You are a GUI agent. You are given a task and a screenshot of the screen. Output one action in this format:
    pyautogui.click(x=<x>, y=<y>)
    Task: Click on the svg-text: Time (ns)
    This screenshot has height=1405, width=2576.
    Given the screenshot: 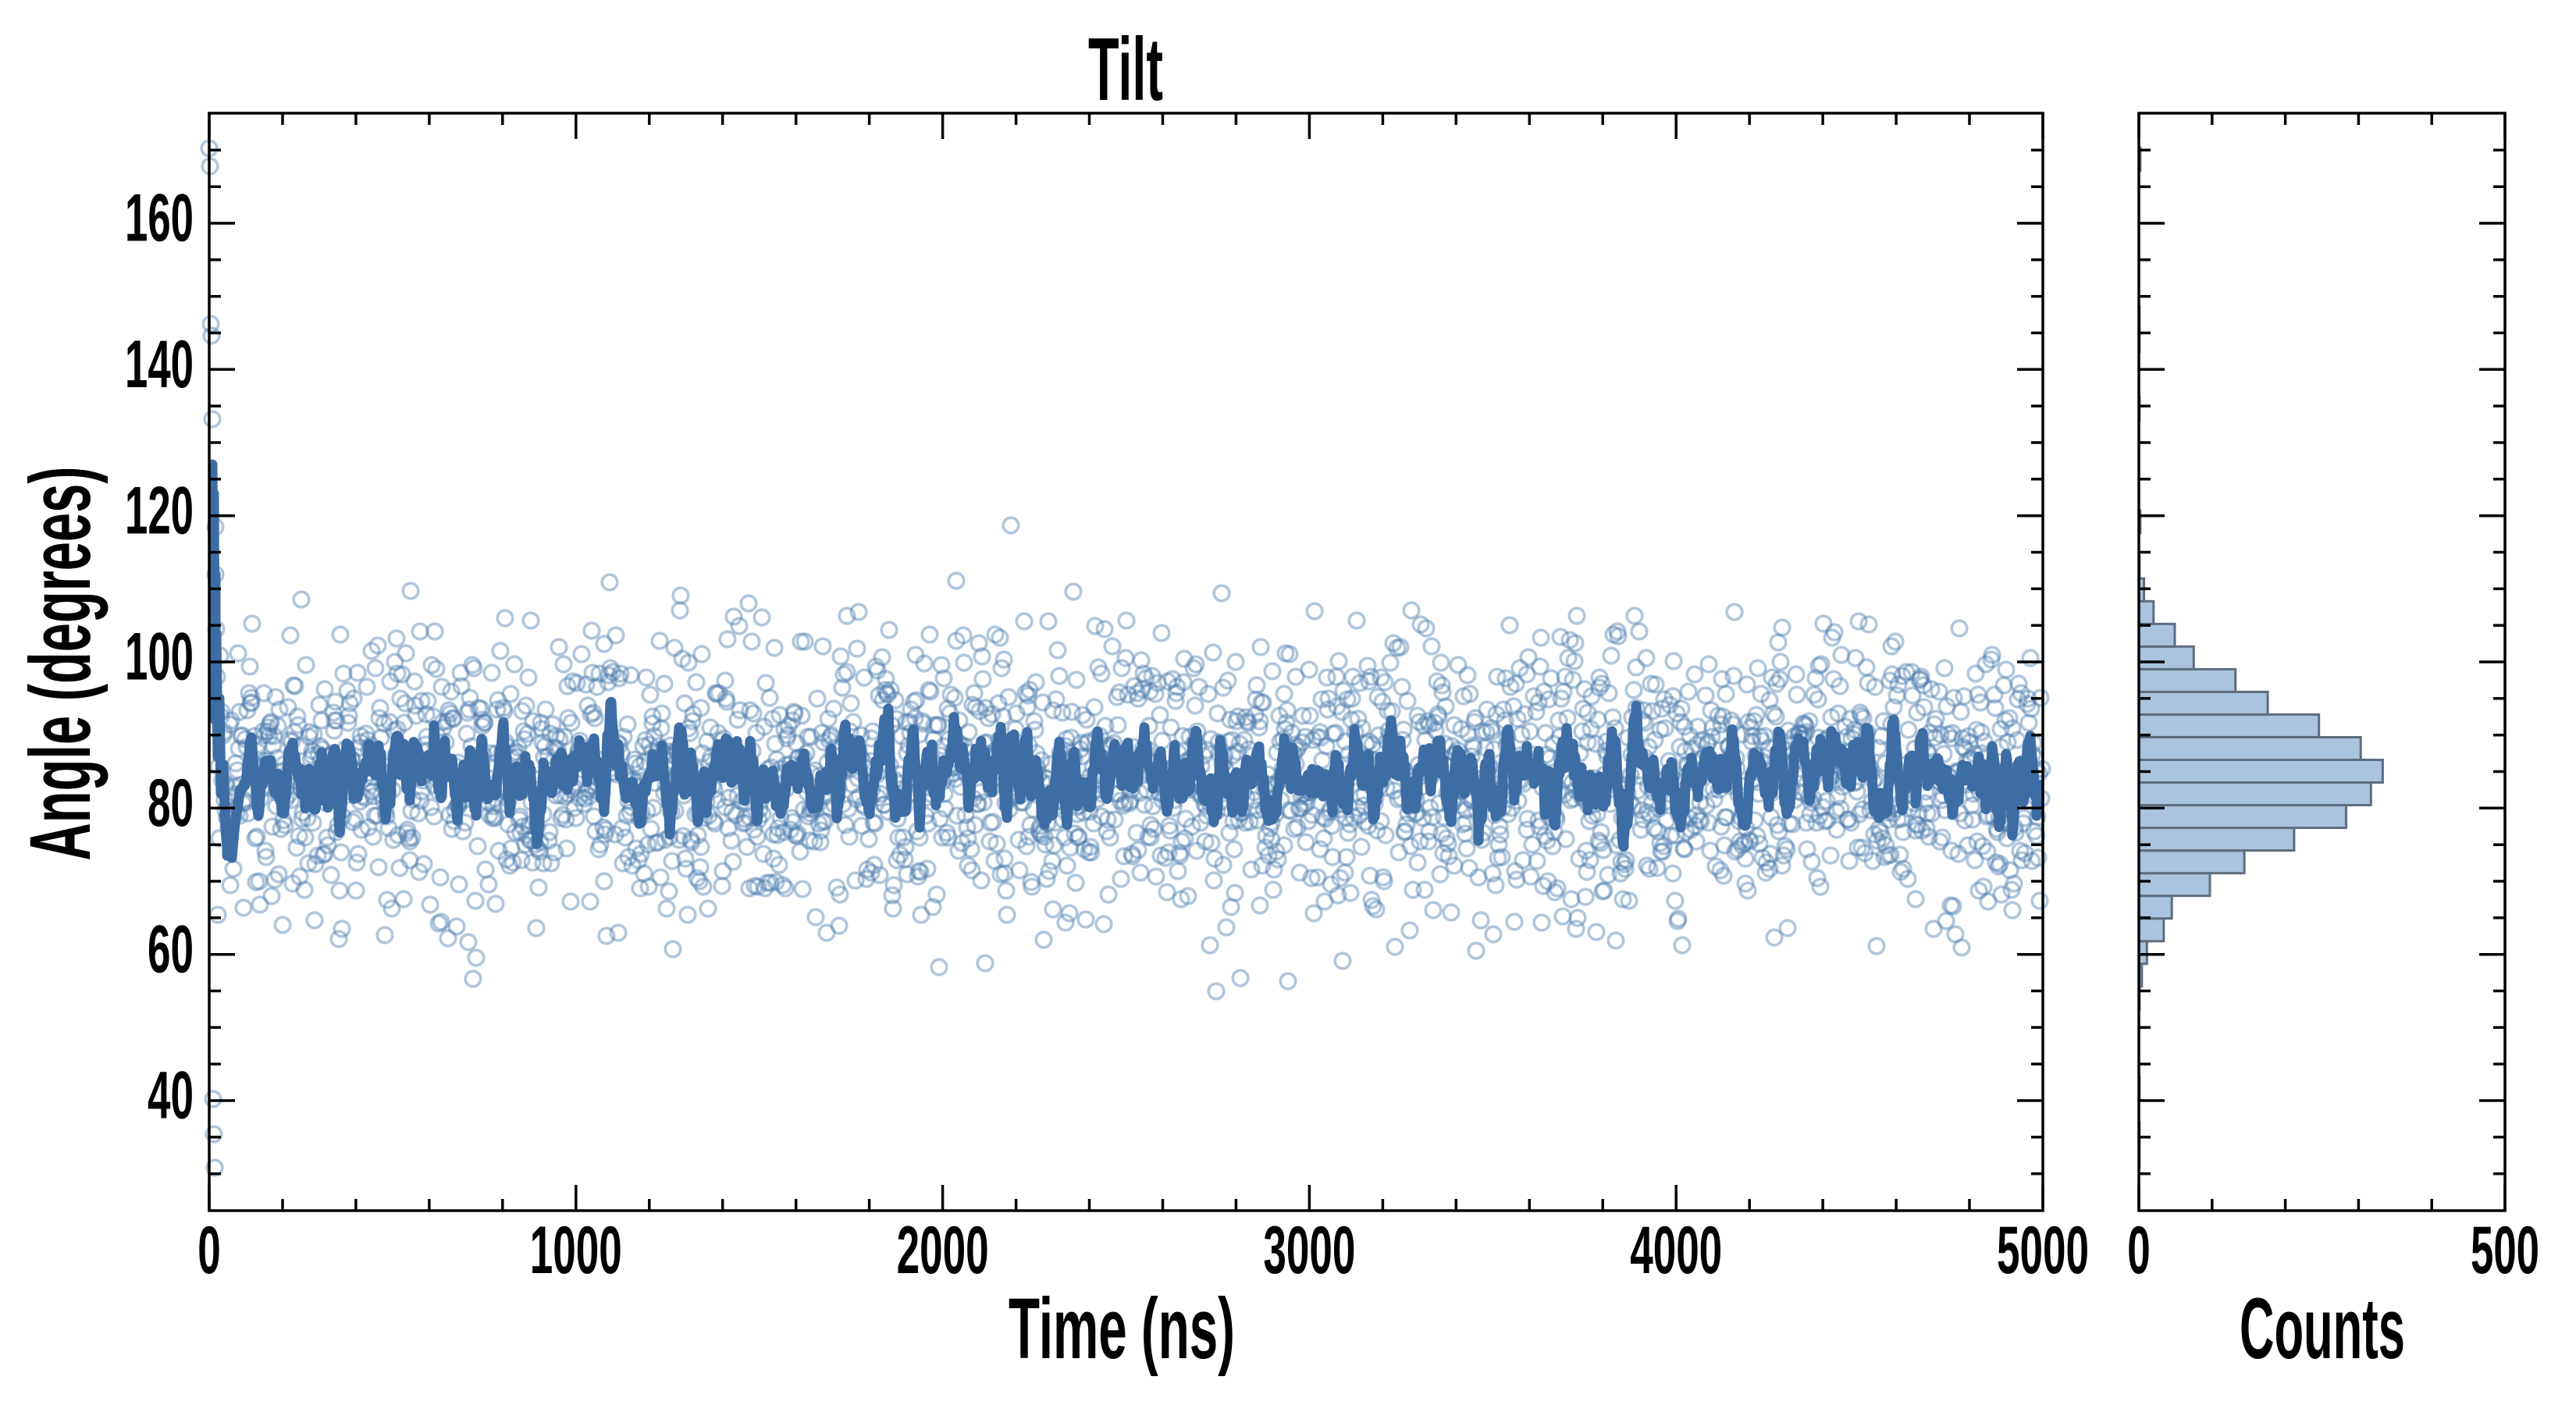 What is the action you would take?
    pyautogui.click(x=1122, y=1329)
    